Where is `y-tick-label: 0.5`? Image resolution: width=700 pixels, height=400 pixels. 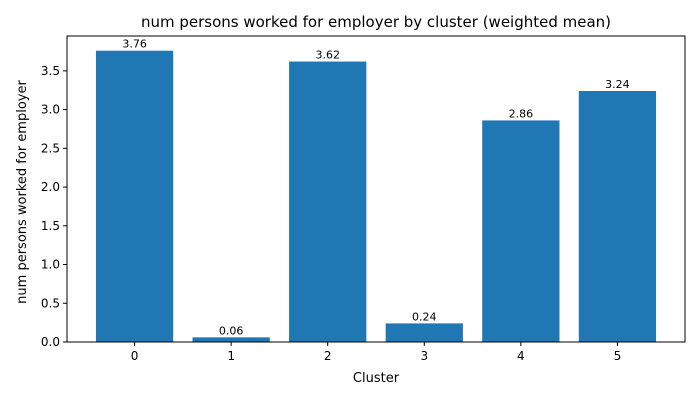
y-tick-label: 0.5 is located at coordinates (50, 303).